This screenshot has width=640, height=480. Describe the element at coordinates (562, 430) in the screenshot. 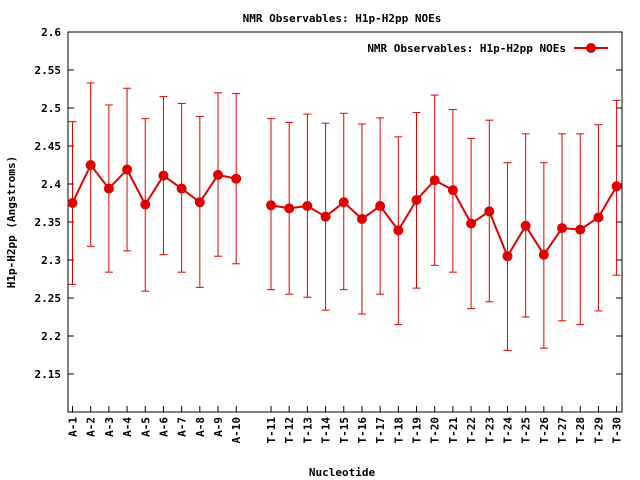

I see `x-tick-label: T-27` at that location.